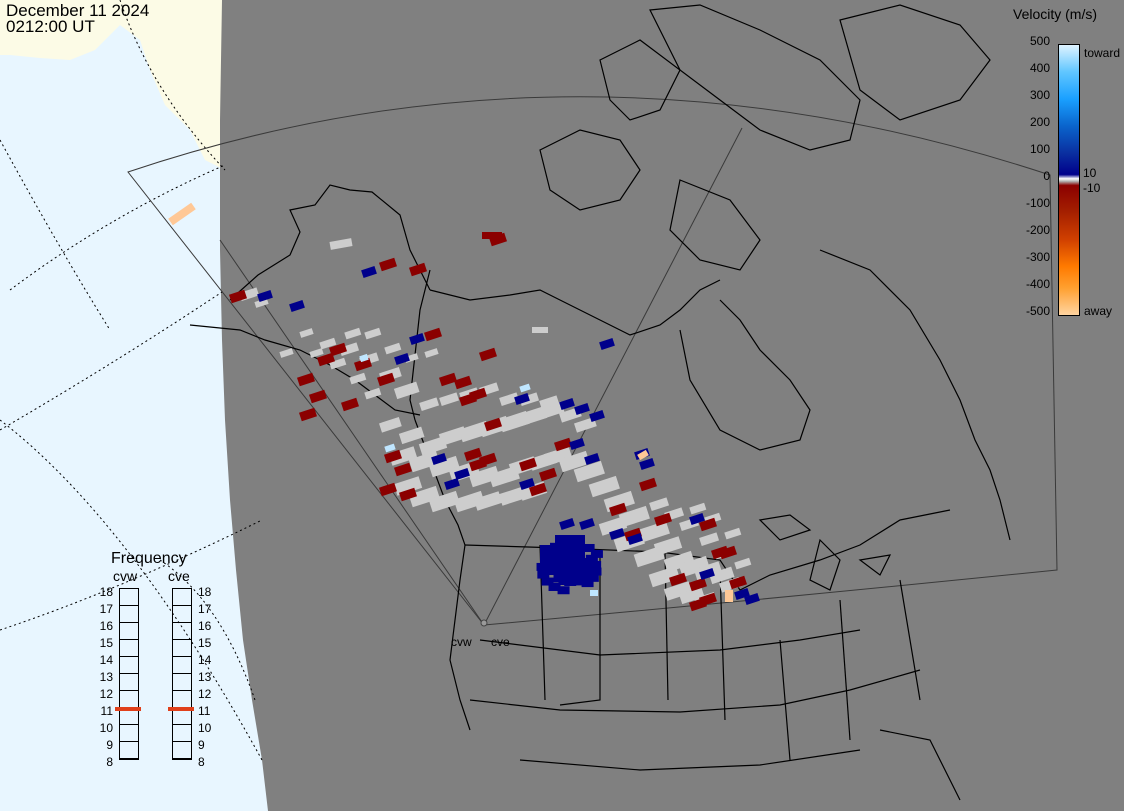 The width and height of the screenshot is (1124, 811). Describe the element at coordinates (204, 711) in the screenshot. I see `frequency-tick-right: 11` at that location.